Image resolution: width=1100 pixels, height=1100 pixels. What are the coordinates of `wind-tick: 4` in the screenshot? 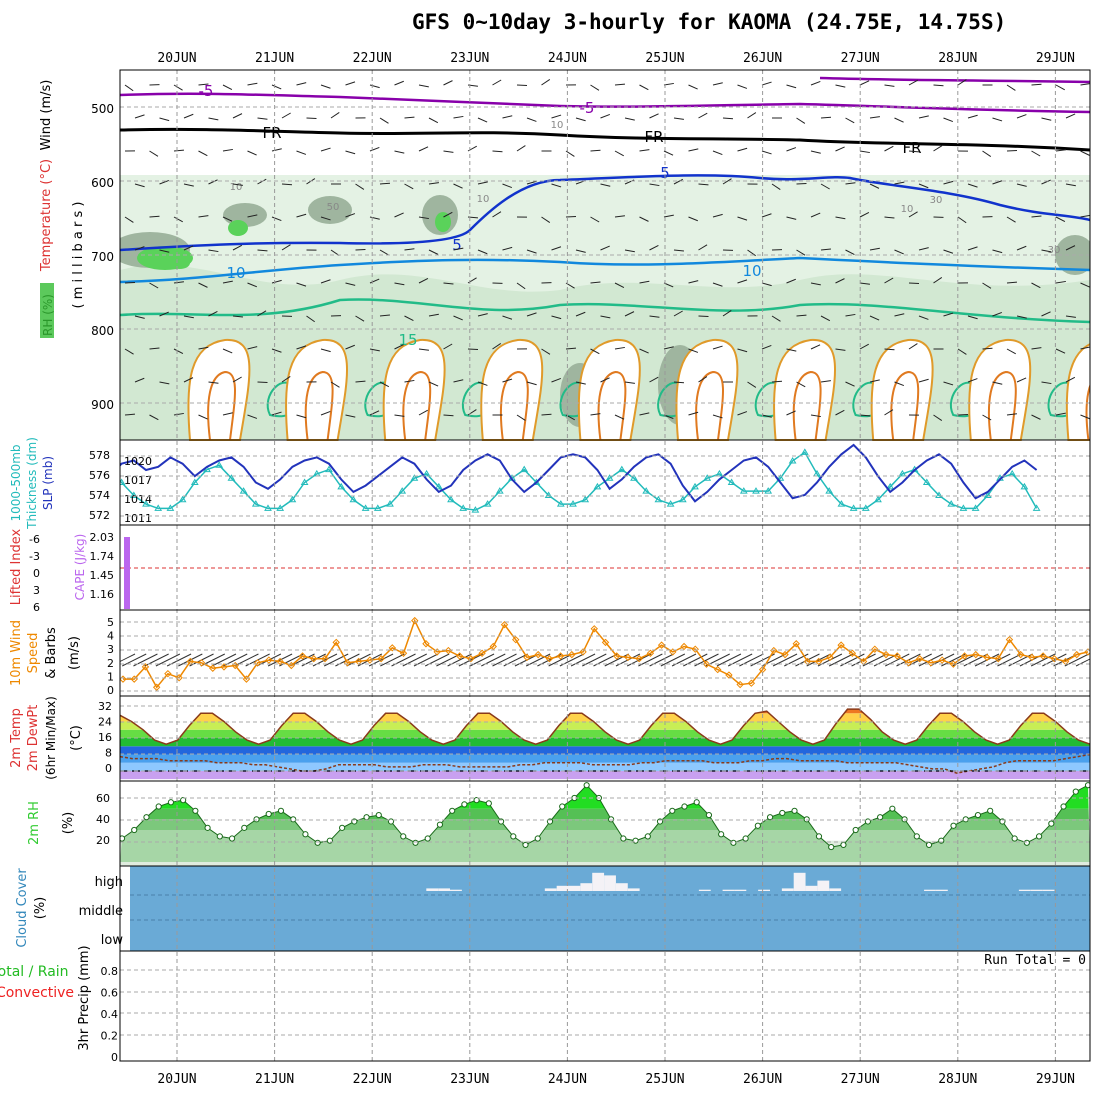 It's located at (110, 636).